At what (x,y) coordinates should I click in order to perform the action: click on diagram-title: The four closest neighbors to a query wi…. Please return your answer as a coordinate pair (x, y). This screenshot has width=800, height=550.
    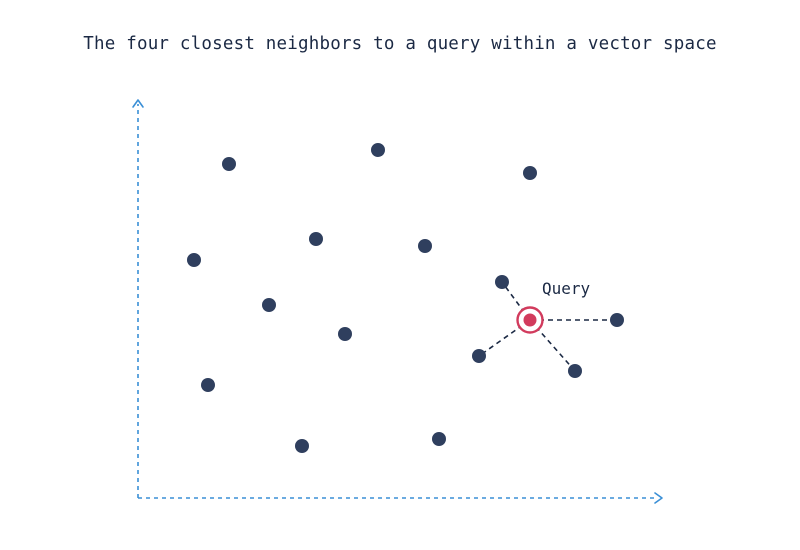
    Looking at the image, I should click on (400, 44).